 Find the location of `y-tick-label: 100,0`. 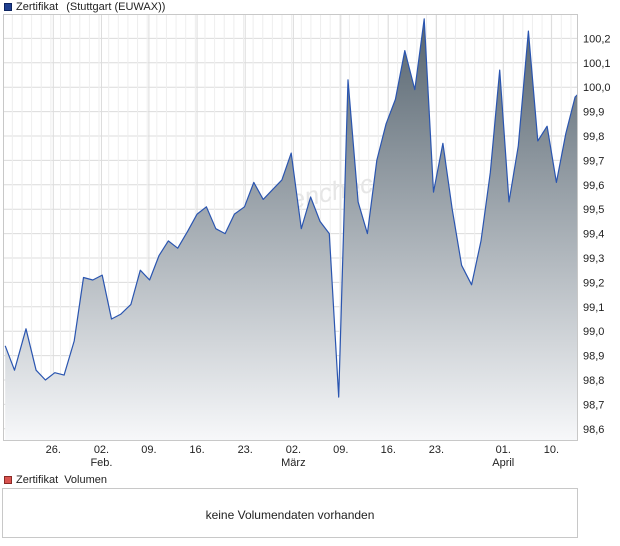

y-tick-label: 100,0 is located at coordinates (597, 88).